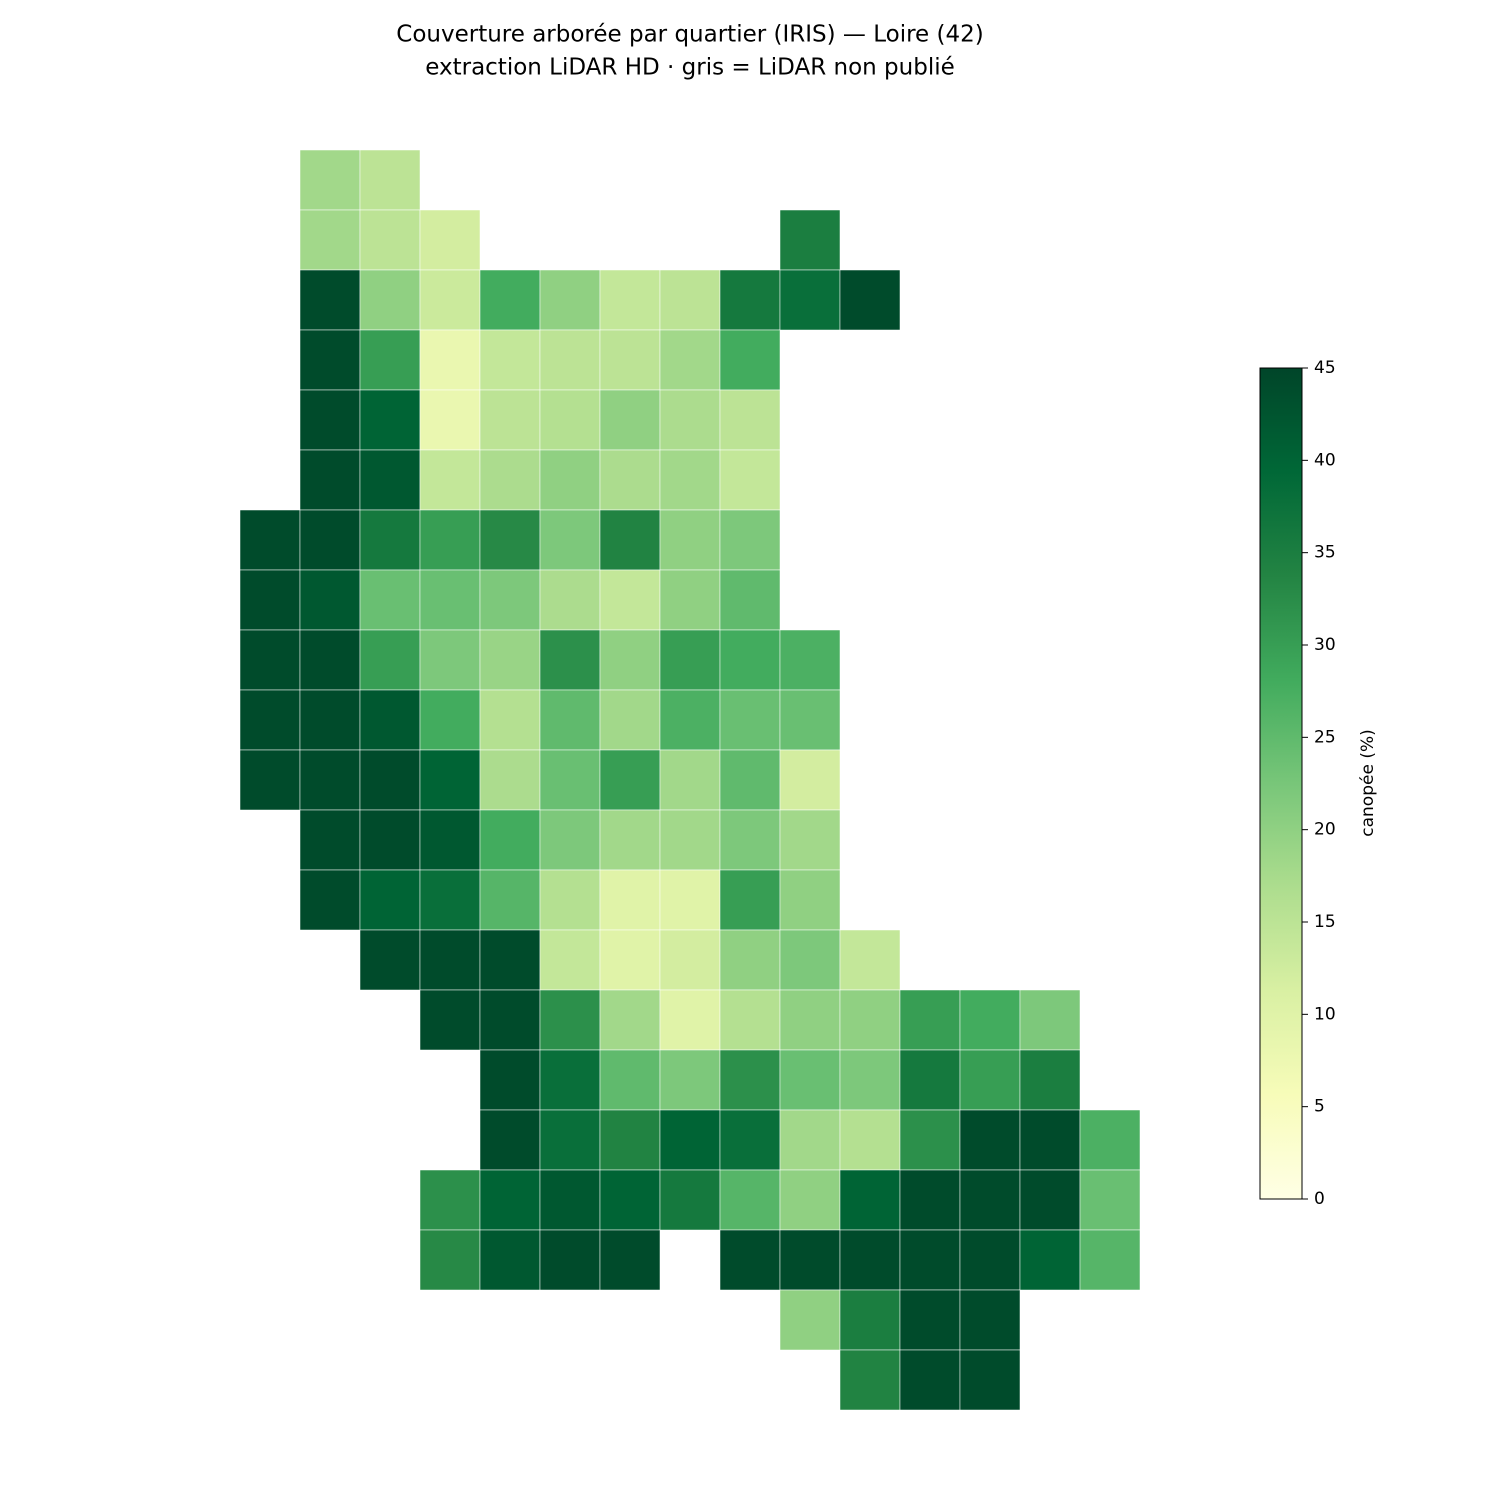  I want to click on colorbar, so click(1281, 783).